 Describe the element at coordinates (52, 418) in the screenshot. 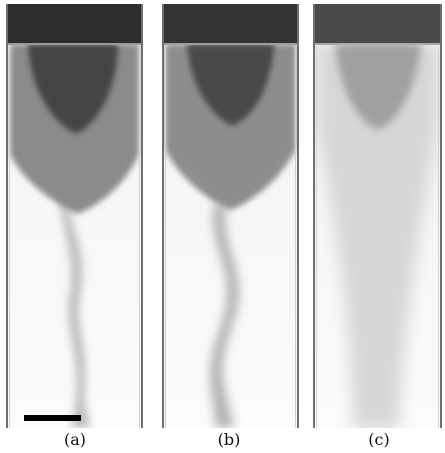

I see `scale-bar` at that location.